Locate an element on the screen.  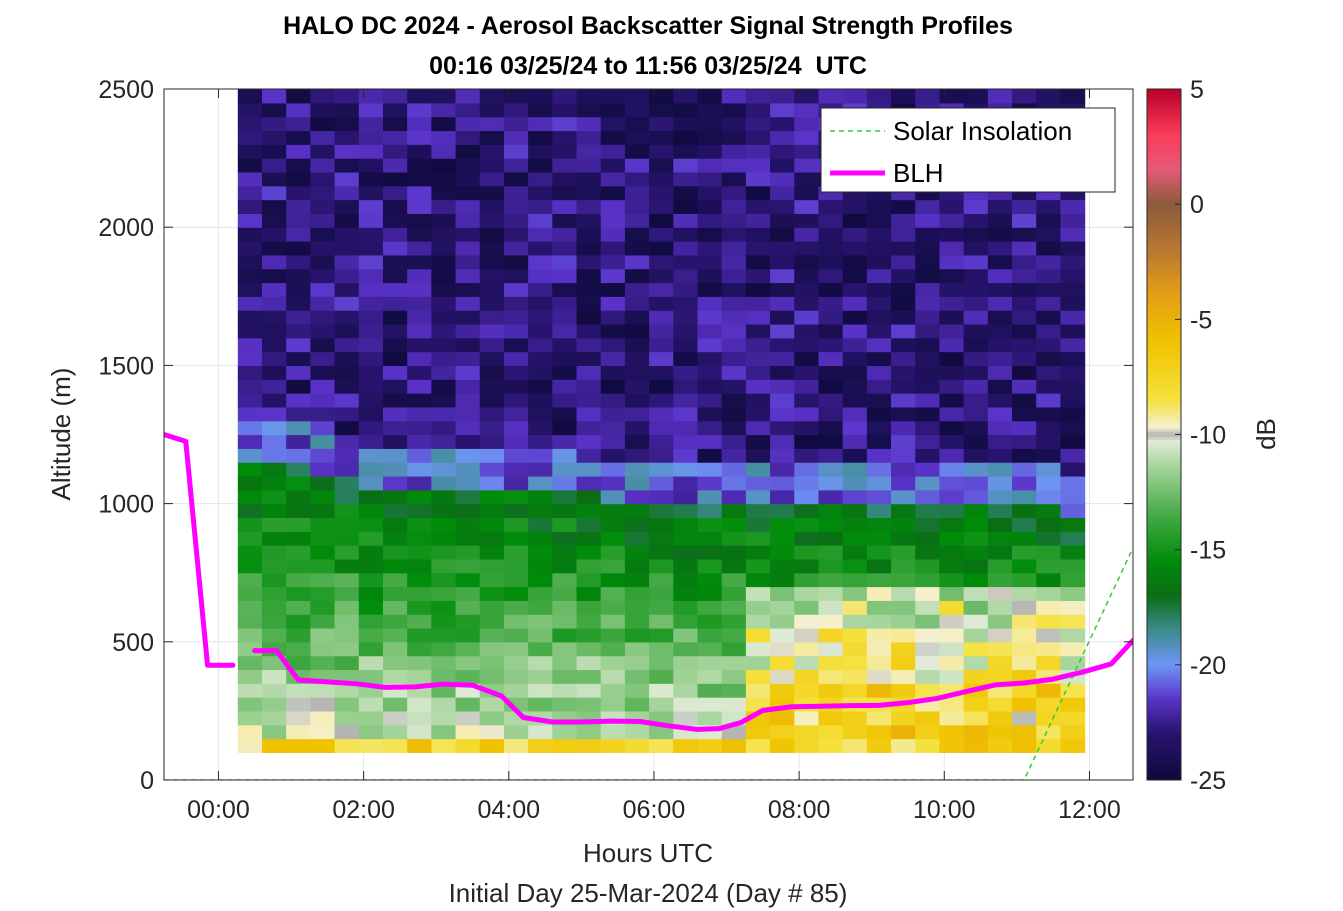
colorbar-tick-label: 0 is located at coordinates (1197, 205).